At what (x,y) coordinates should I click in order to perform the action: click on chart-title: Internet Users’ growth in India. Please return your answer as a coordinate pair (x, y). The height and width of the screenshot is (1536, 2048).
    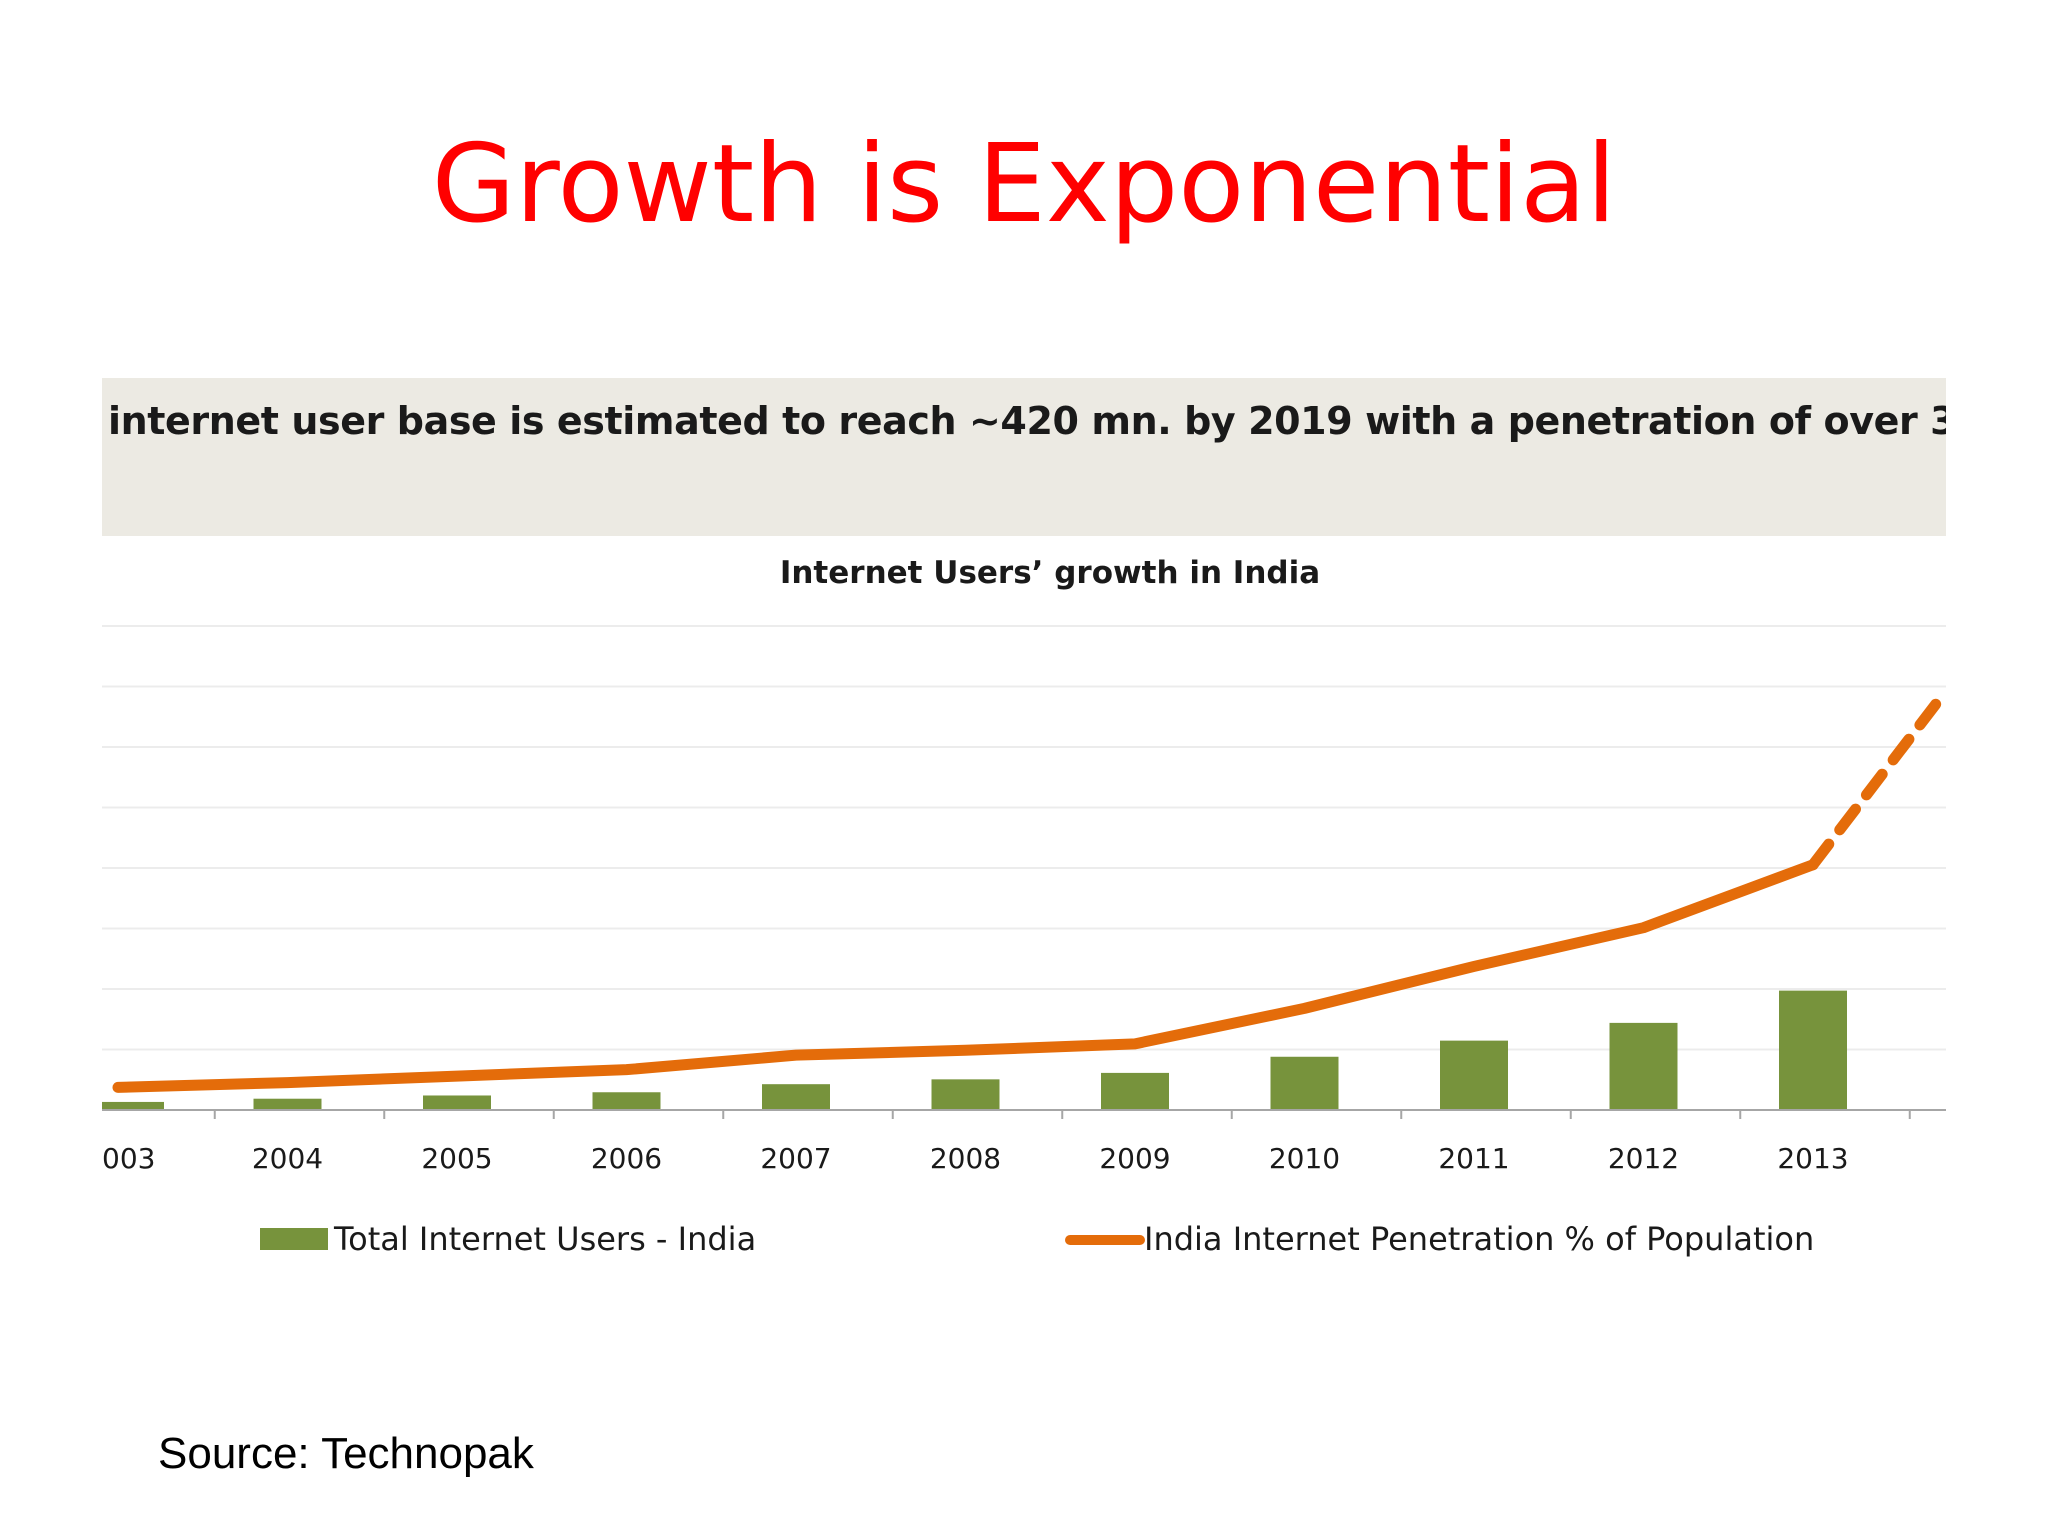
    Looking at the image, I should click on (1050, 573).